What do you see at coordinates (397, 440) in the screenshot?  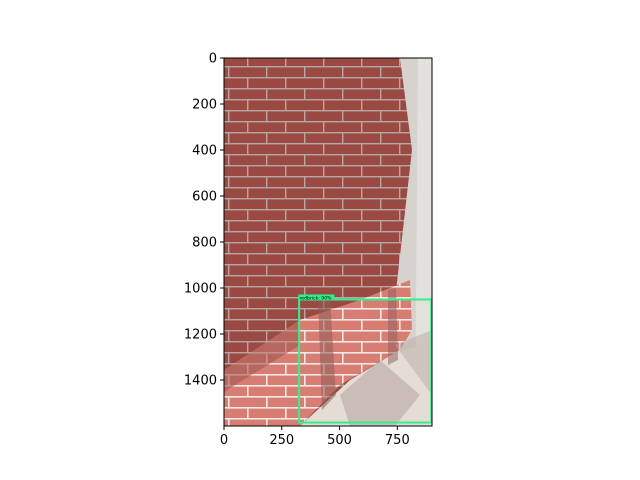 I see `x-tick-label: 750` at bounding box center [397, 440].